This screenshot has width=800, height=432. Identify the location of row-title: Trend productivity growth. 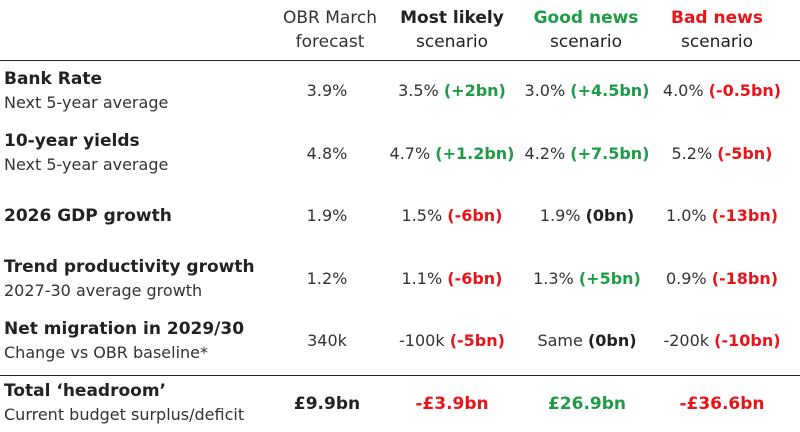
(129, 267).